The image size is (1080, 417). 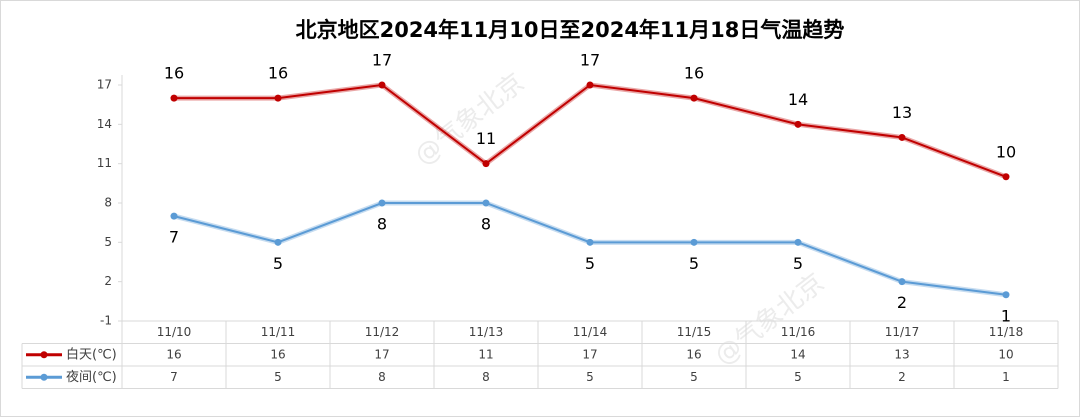 What do you see at coordinates (104, 124) in the screenshot?
I see `y-tick-label: 14` at bounding box center [104, 124].